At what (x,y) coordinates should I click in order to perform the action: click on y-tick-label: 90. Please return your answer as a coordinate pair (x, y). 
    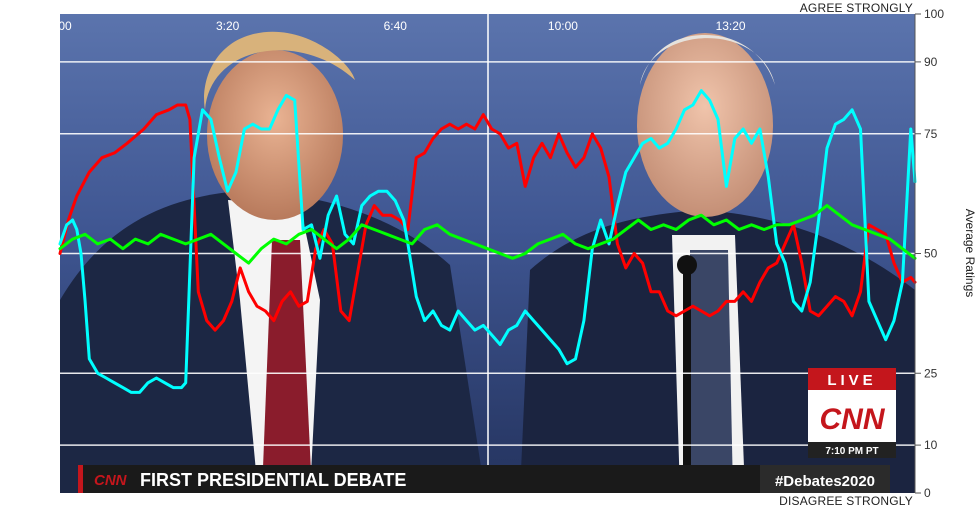
    Looking at the image, I should click on (931, 62).